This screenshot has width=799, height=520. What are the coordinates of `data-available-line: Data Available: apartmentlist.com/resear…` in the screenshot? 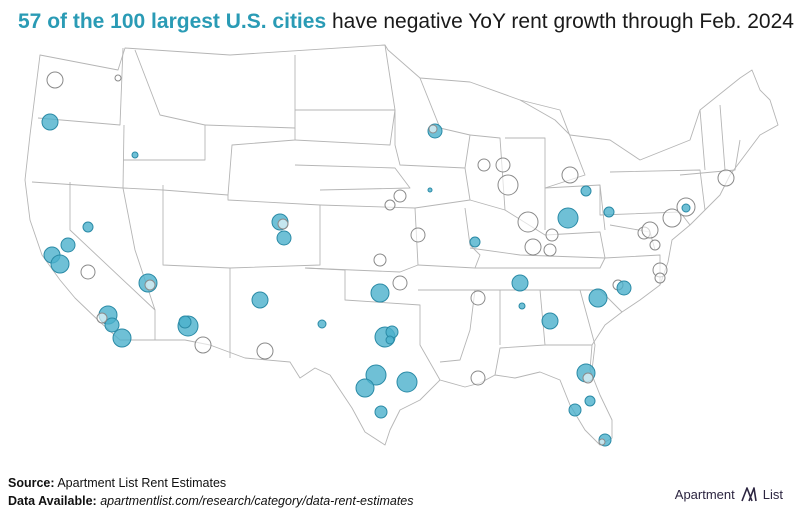 It's located at (211, 501).